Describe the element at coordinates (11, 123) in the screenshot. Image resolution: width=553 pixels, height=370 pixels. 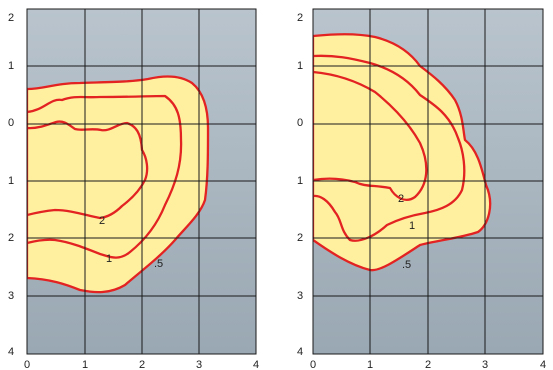
I see `left-y-tick: 0` at that location.